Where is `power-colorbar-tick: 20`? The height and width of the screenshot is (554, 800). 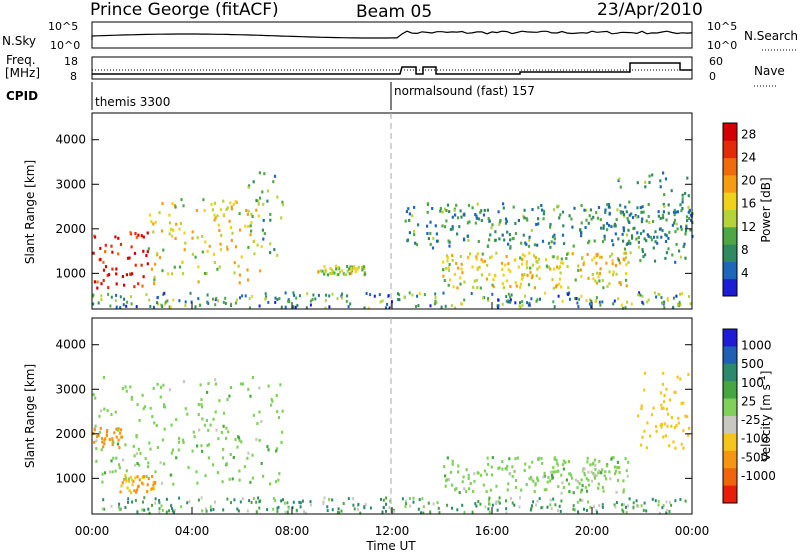 power-colorbar-tick: 20 is located at coordinates (748, 181).